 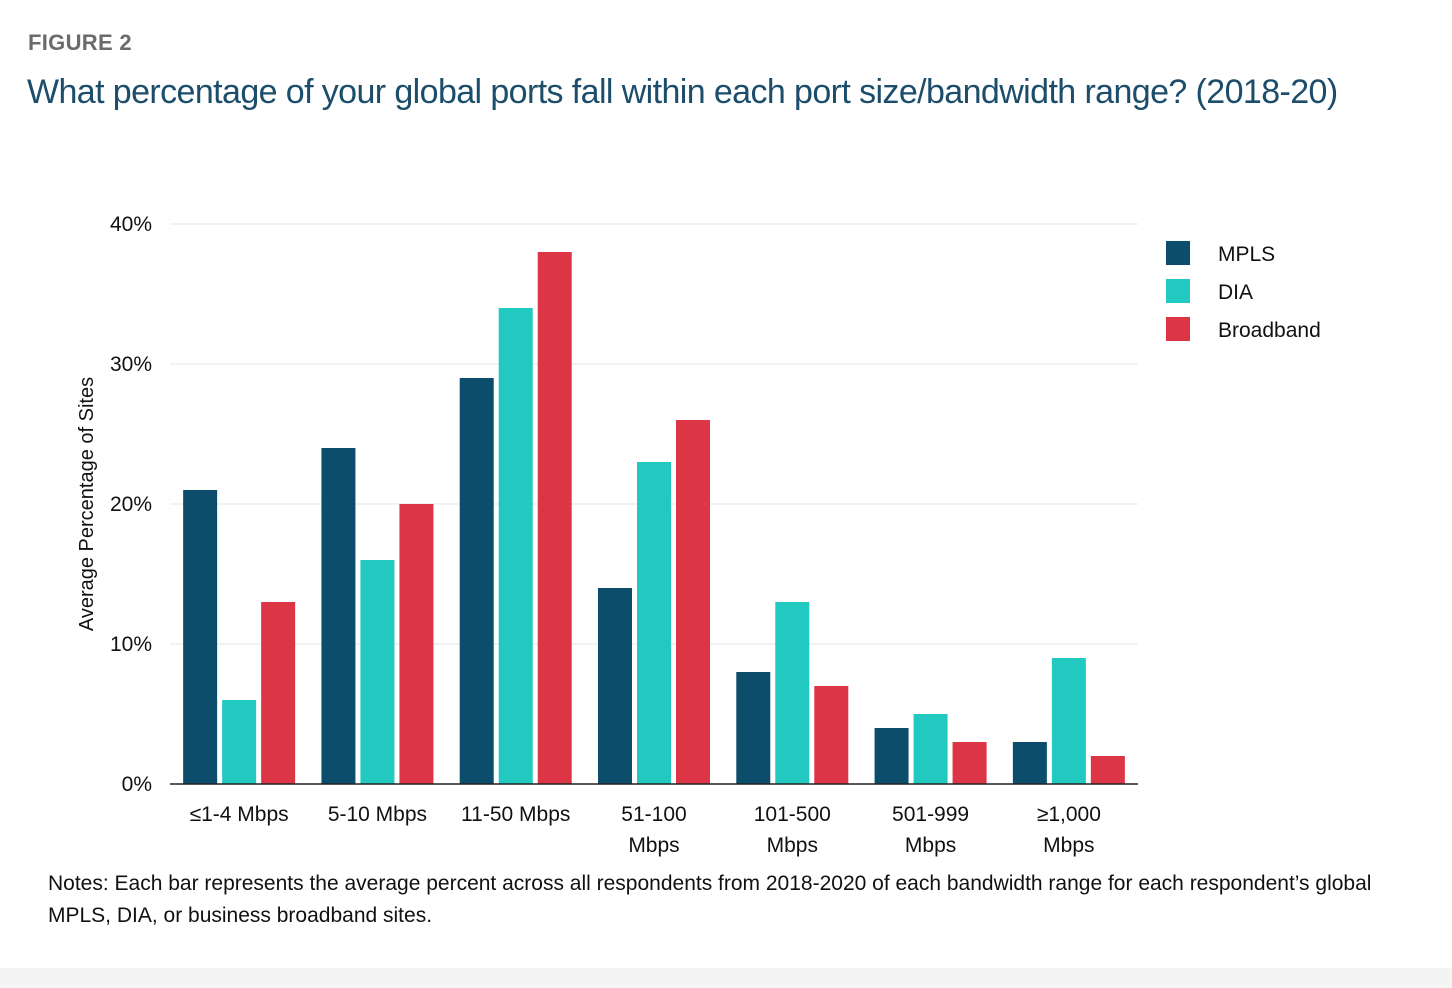 I want to click on legend-swatch-dia, so click(x=1178, y=291).